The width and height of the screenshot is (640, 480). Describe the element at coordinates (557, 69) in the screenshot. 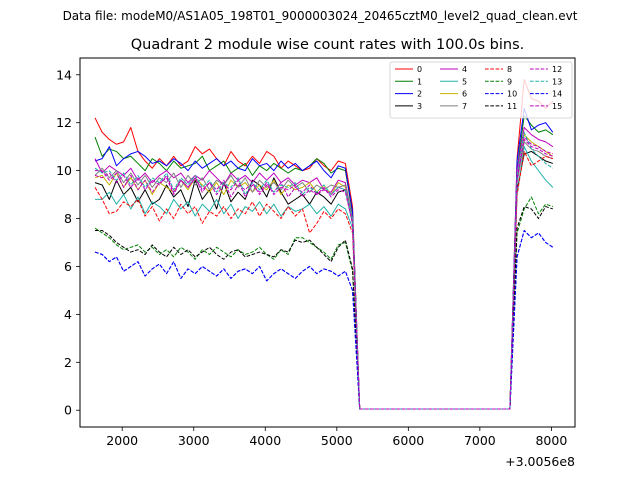

I see `legend-label-12: 12` at that location.